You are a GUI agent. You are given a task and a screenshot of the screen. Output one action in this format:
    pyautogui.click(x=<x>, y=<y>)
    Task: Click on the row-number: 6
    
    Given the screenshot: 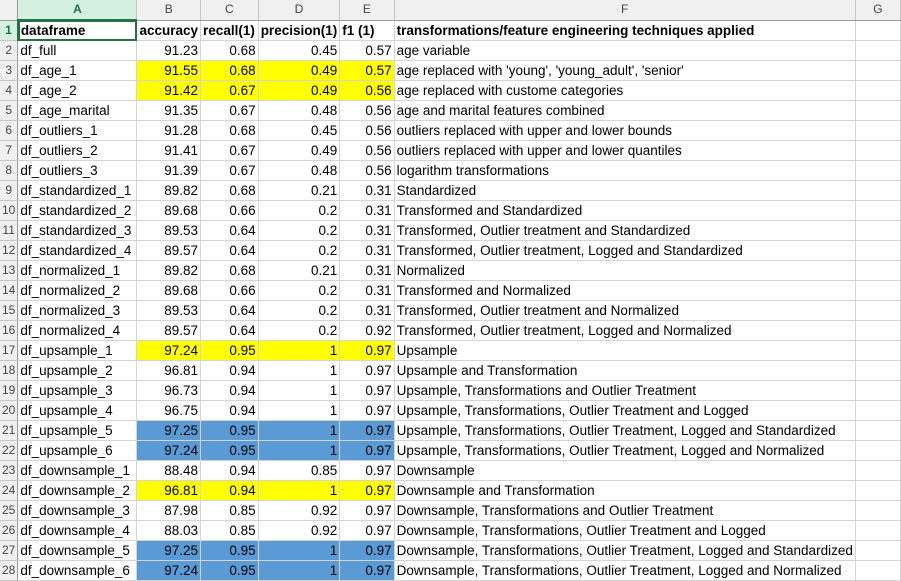 What is the action you would take?
    pyautogui.click(x=9, y=130)
    